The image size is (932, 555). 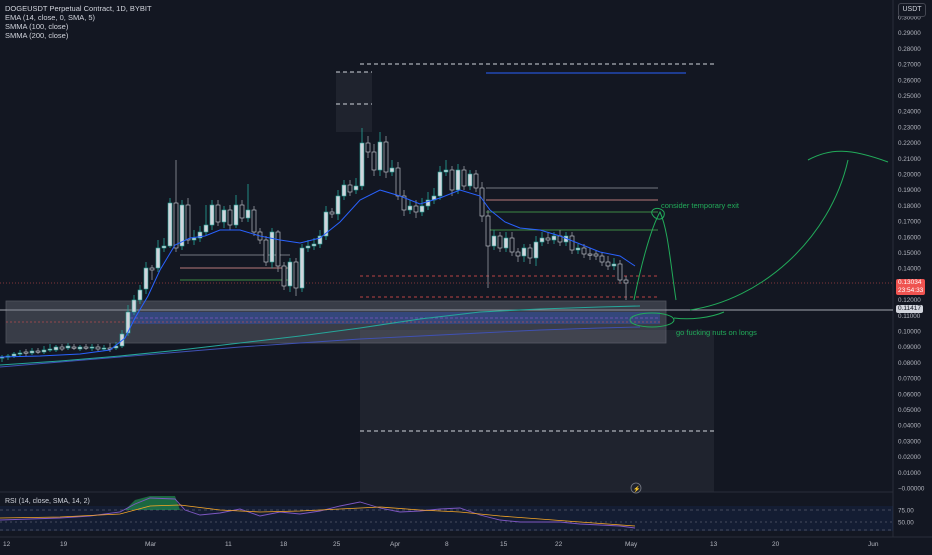 What do you see at coordinates (37, 35) in the screenshot?
I see `legend-smma200: SMMA (200, close)` at bounding box center [37, 35].